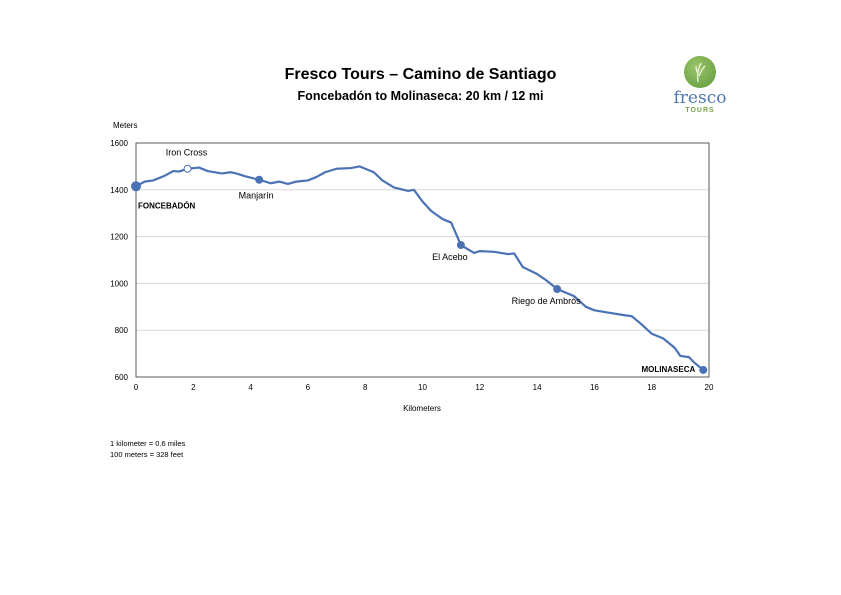 This screenshot has width=841, height=595. Describe the element at coordinates (119, 190) in the screenshot. I see `y-tick-label: 1400` at that location.